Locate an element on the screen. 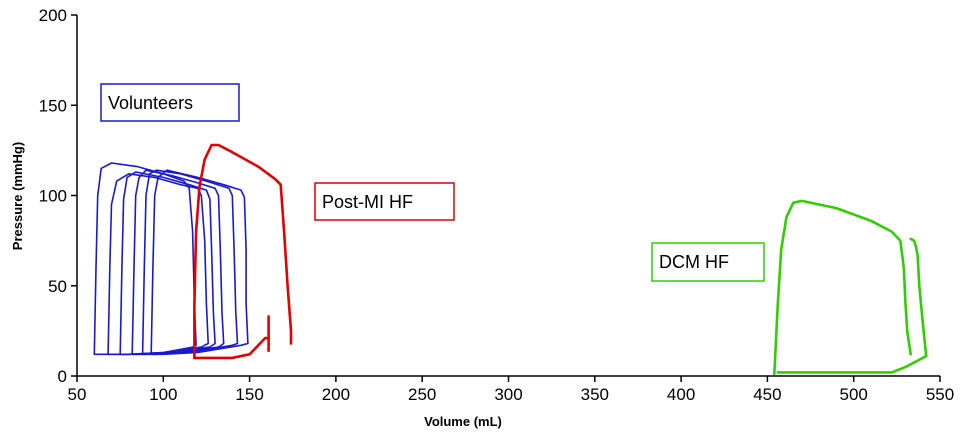 This screenshot has height=432, width=960. x-tick-label: 150 is located at coordinates (249, 394).